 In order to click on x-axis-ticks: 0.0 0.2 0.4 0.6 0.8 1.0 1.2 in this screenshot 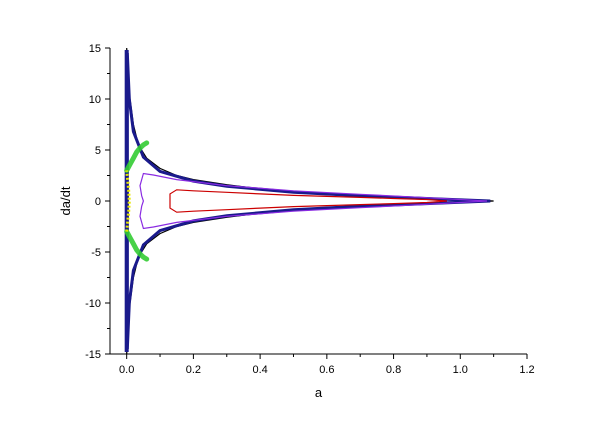, I will do `click(327, 365)`.